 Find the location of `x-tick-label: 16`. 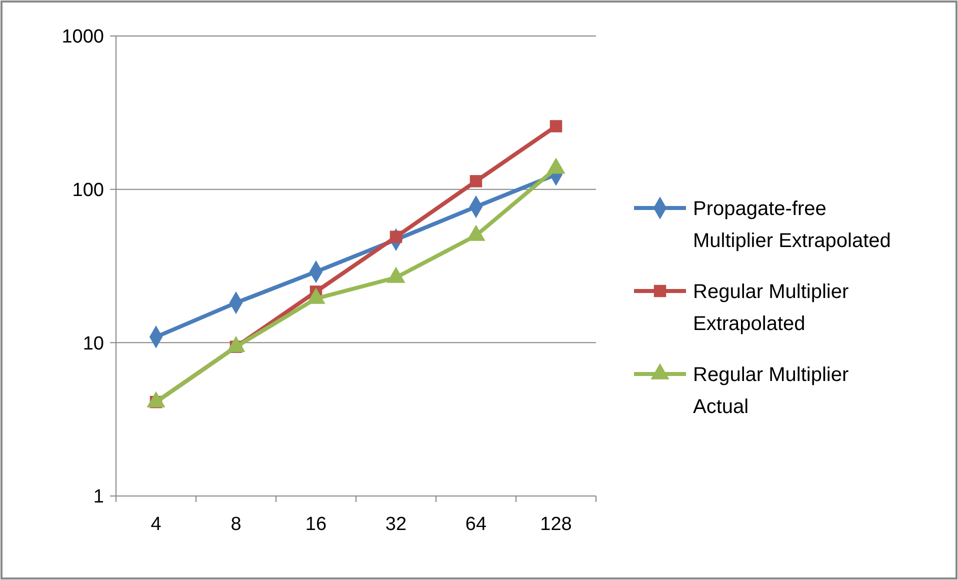

x-tick-label: 16 is located at coordinates (316, 524).